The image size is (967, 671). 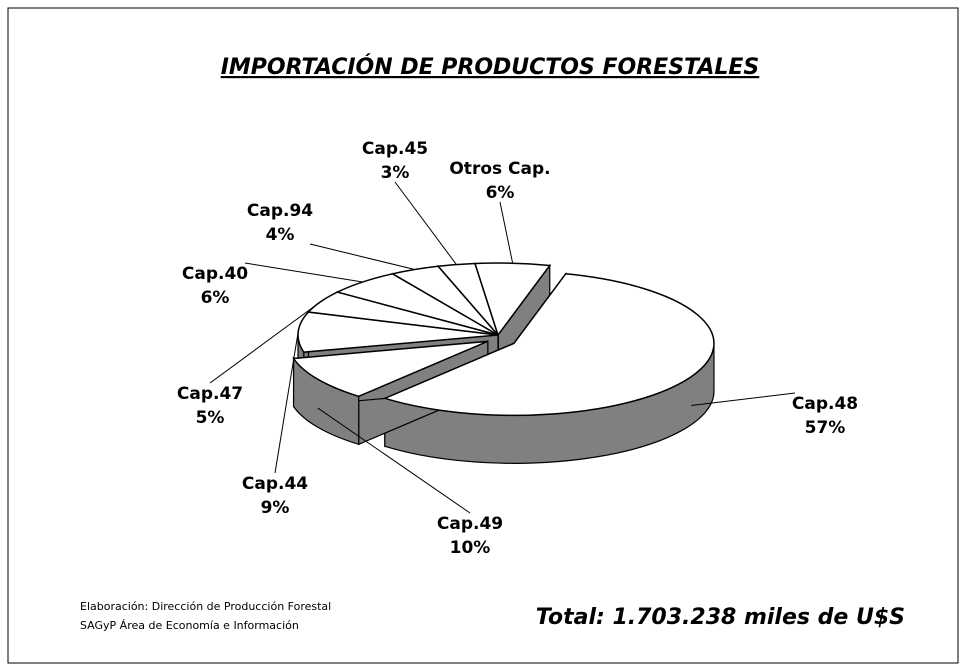 I want to click on slice-label: Cap.44, so click(x=275, y=484).